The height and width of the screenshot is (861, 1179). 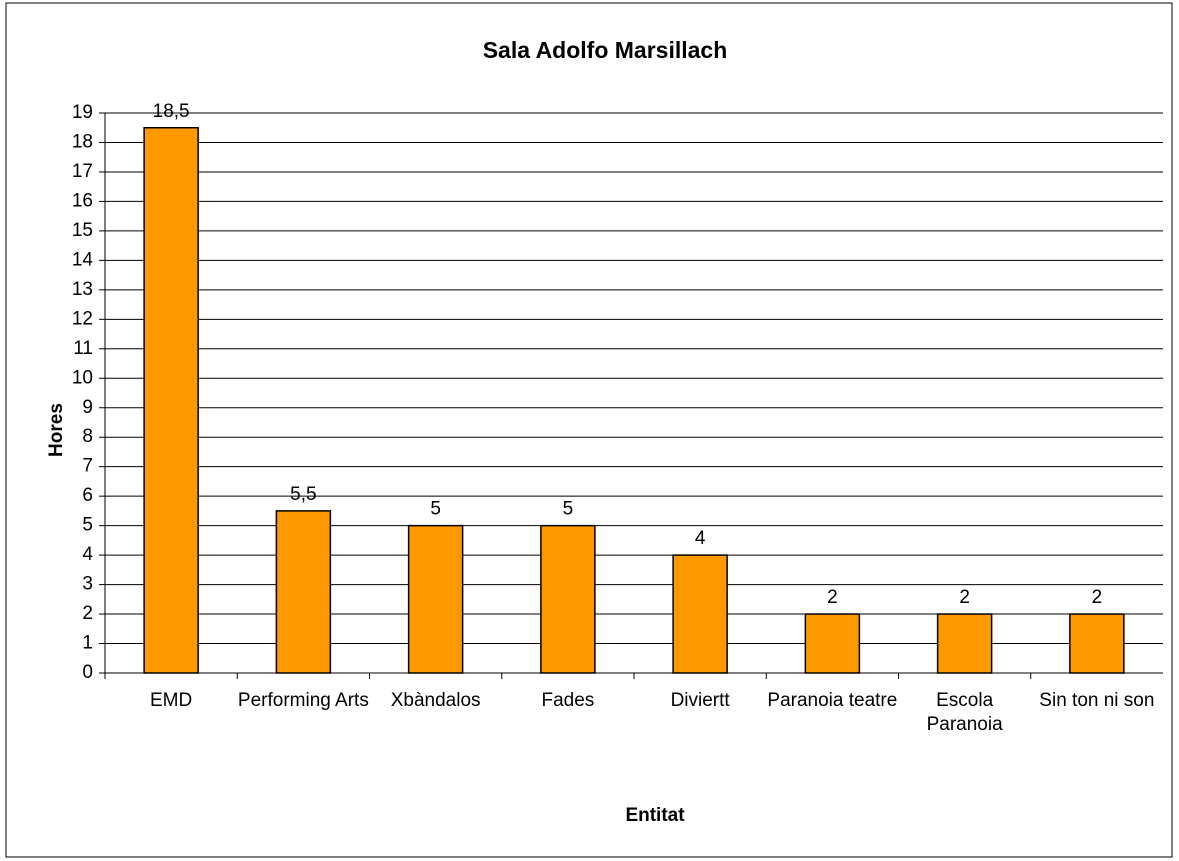 What do you see at coordinates (82, 171) in the screenshot?
I see `y-tick-label: 17` at bounding box center [82, 171].